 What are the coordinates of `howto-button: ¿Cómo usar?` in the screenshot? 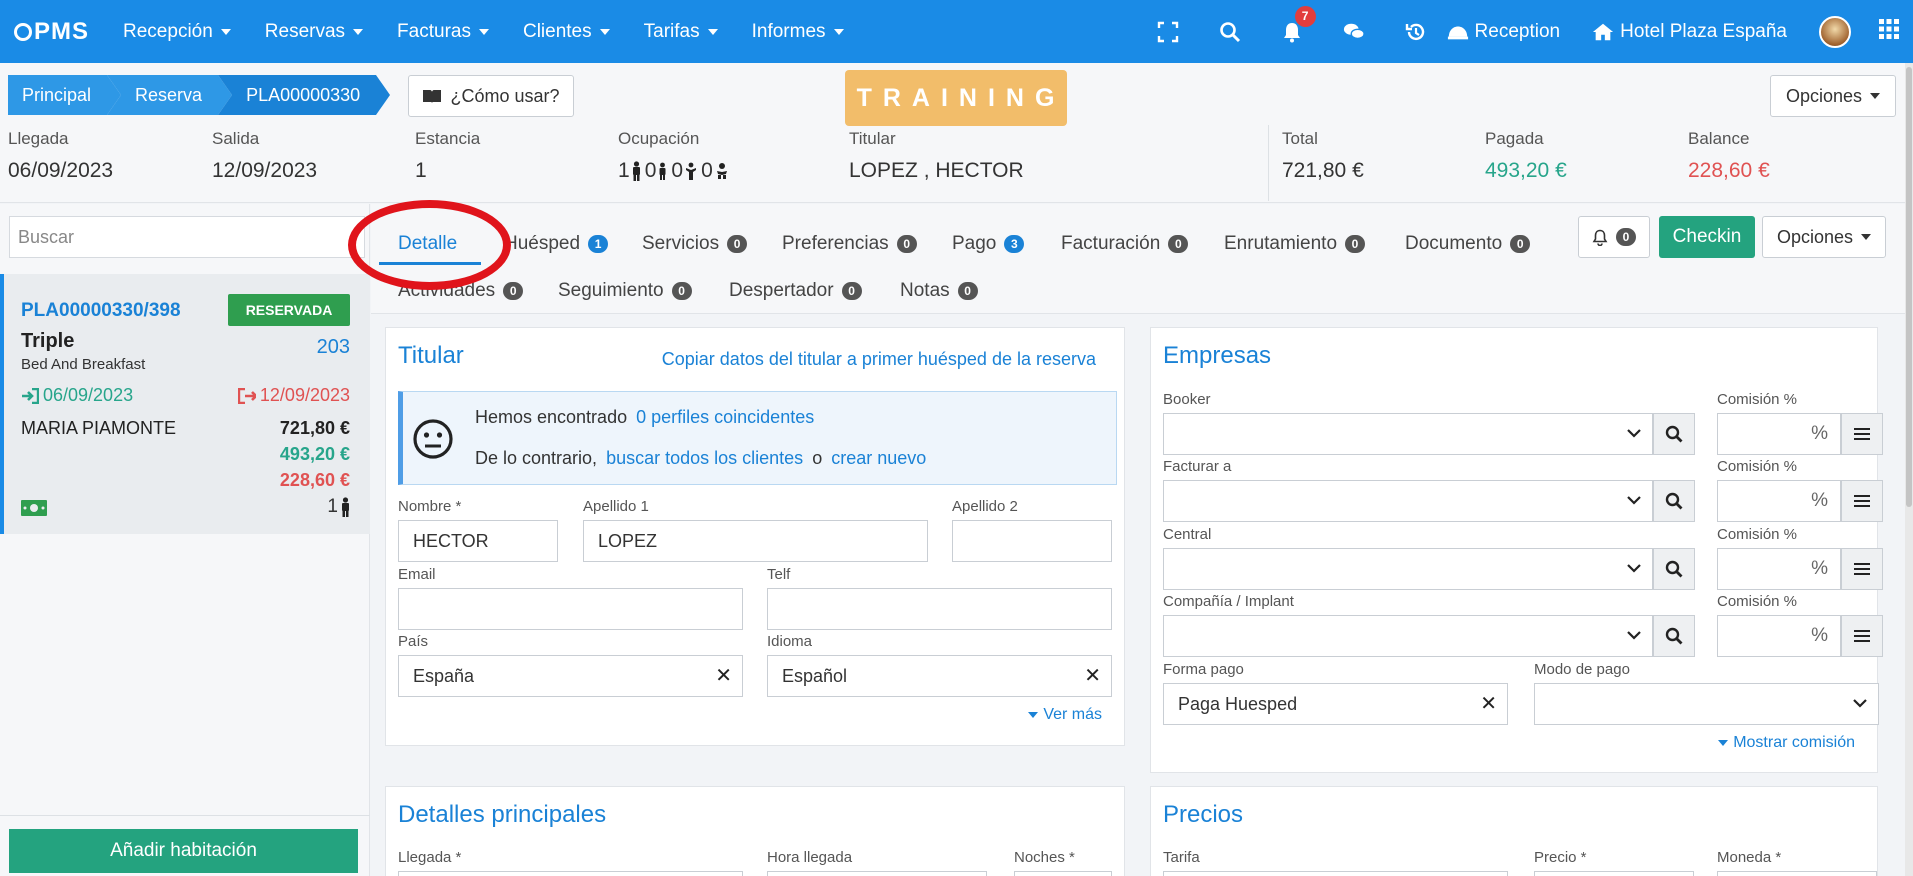 It's located at (491, 96).